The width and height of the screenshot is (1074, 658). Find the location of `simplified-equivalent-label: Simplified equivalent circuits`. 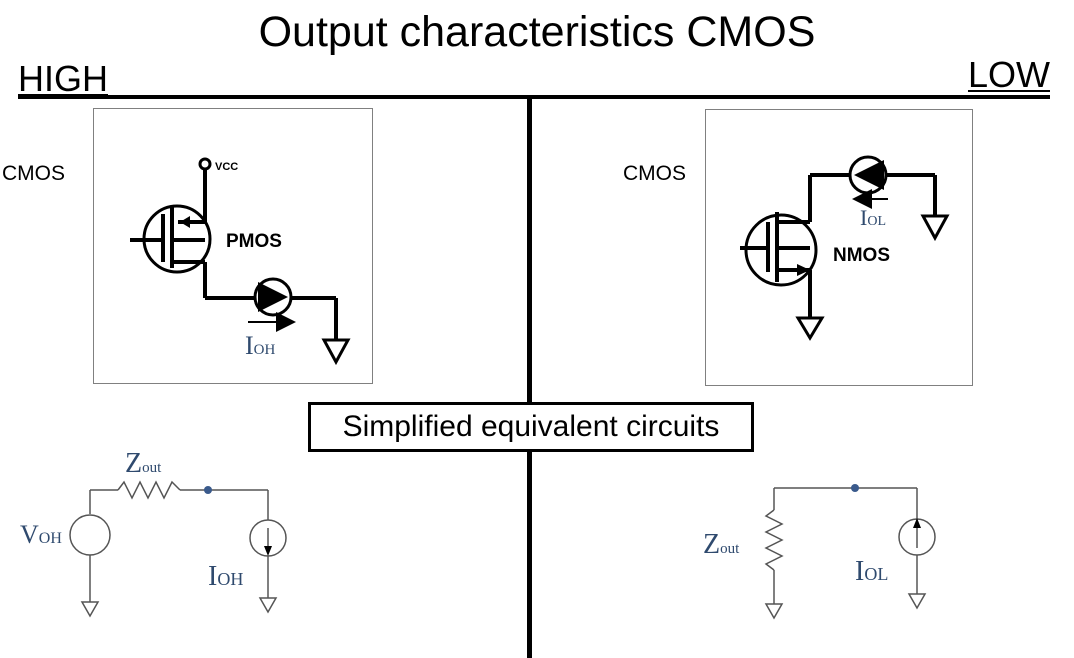

simplified-equivalent-label: Simplified equivalent circuits is located at coordinates (531, 427).